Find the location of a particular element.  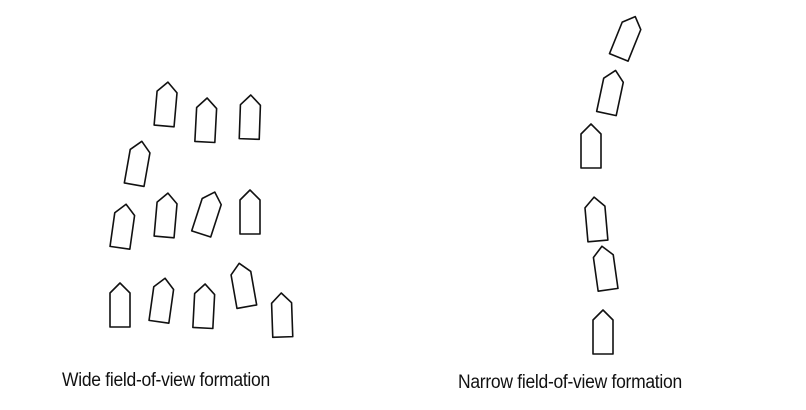

wide-formation is located at coordinates (201, 210).